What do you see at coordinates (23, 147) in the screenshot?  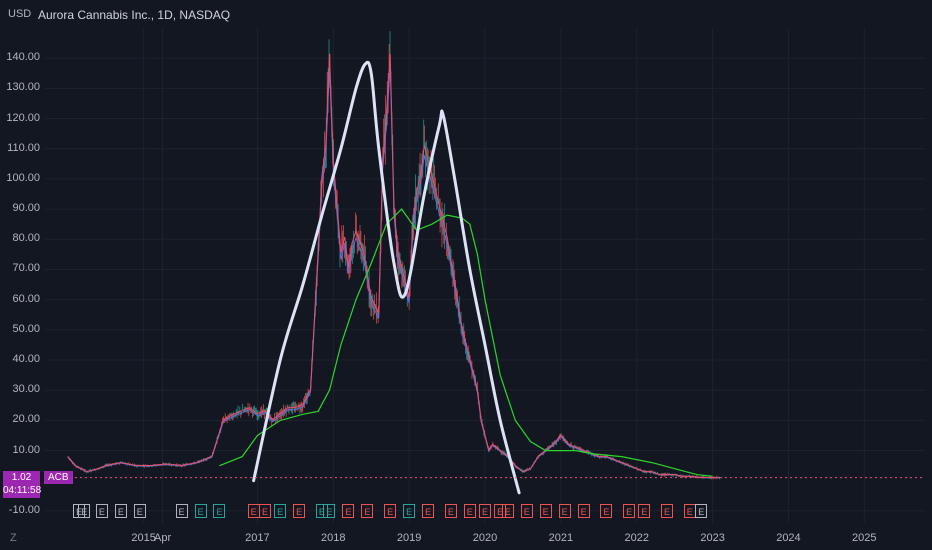 I see `y-tick-label: 110.00` at bounding box center [23, 147].